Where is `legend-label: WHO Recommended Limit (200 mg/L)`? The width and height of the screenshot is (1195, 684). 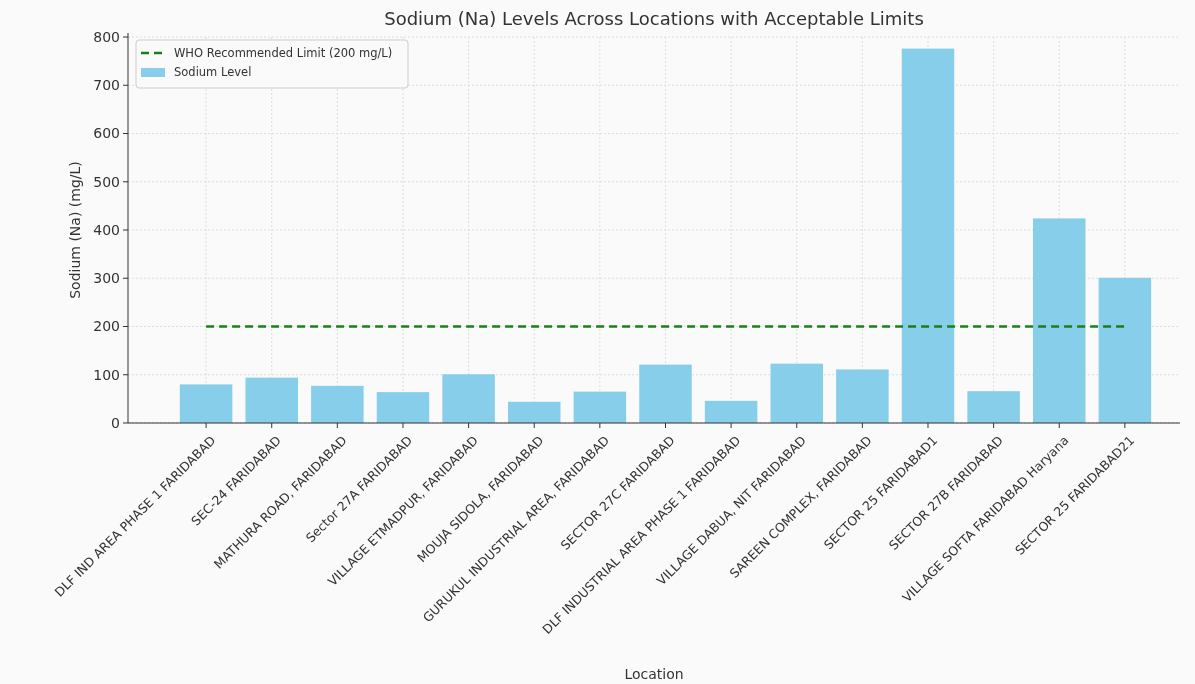
legend-label: WHO Recommended Limit (200 mg/L) is located at coordinates (283, 53).